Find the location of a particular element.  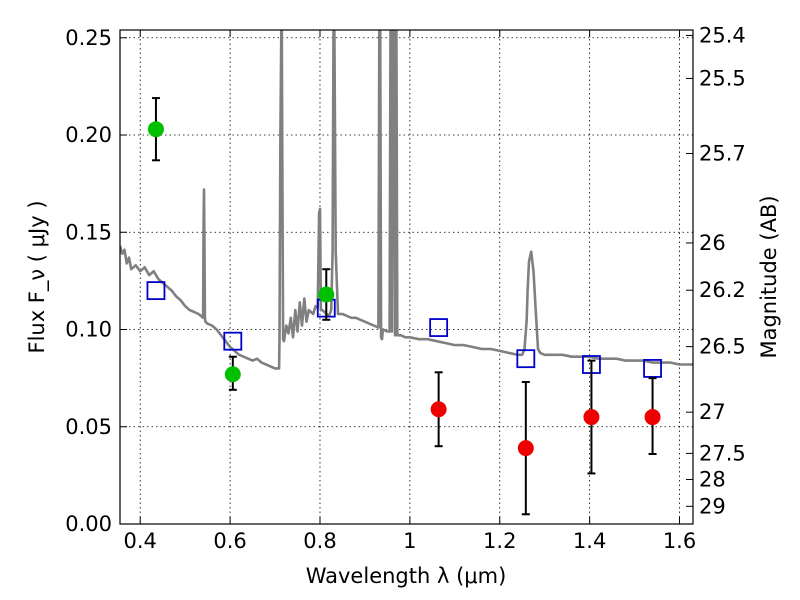

y-right-tick-label: 26 is located at coordinates (712, 243).